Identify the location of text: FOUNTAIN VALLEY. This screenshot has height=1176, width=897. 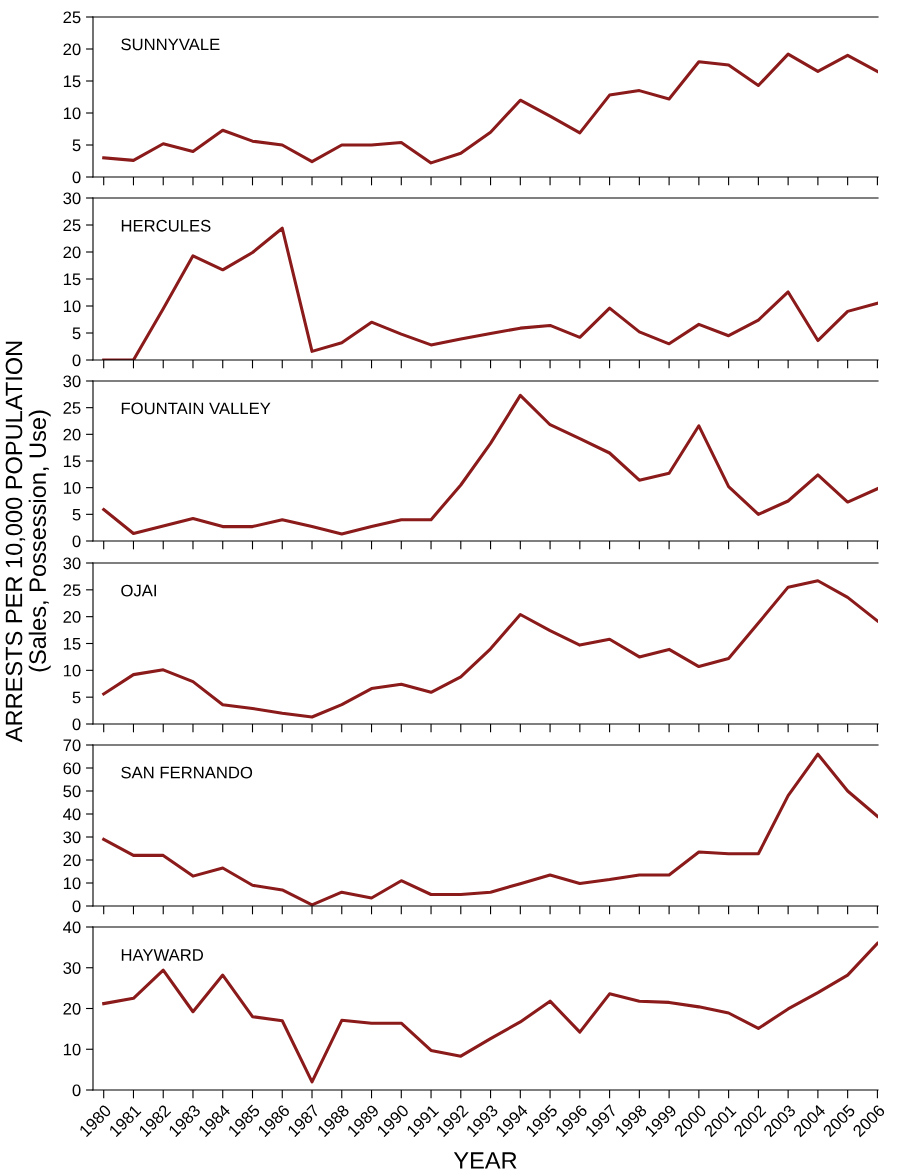
(196, 408).